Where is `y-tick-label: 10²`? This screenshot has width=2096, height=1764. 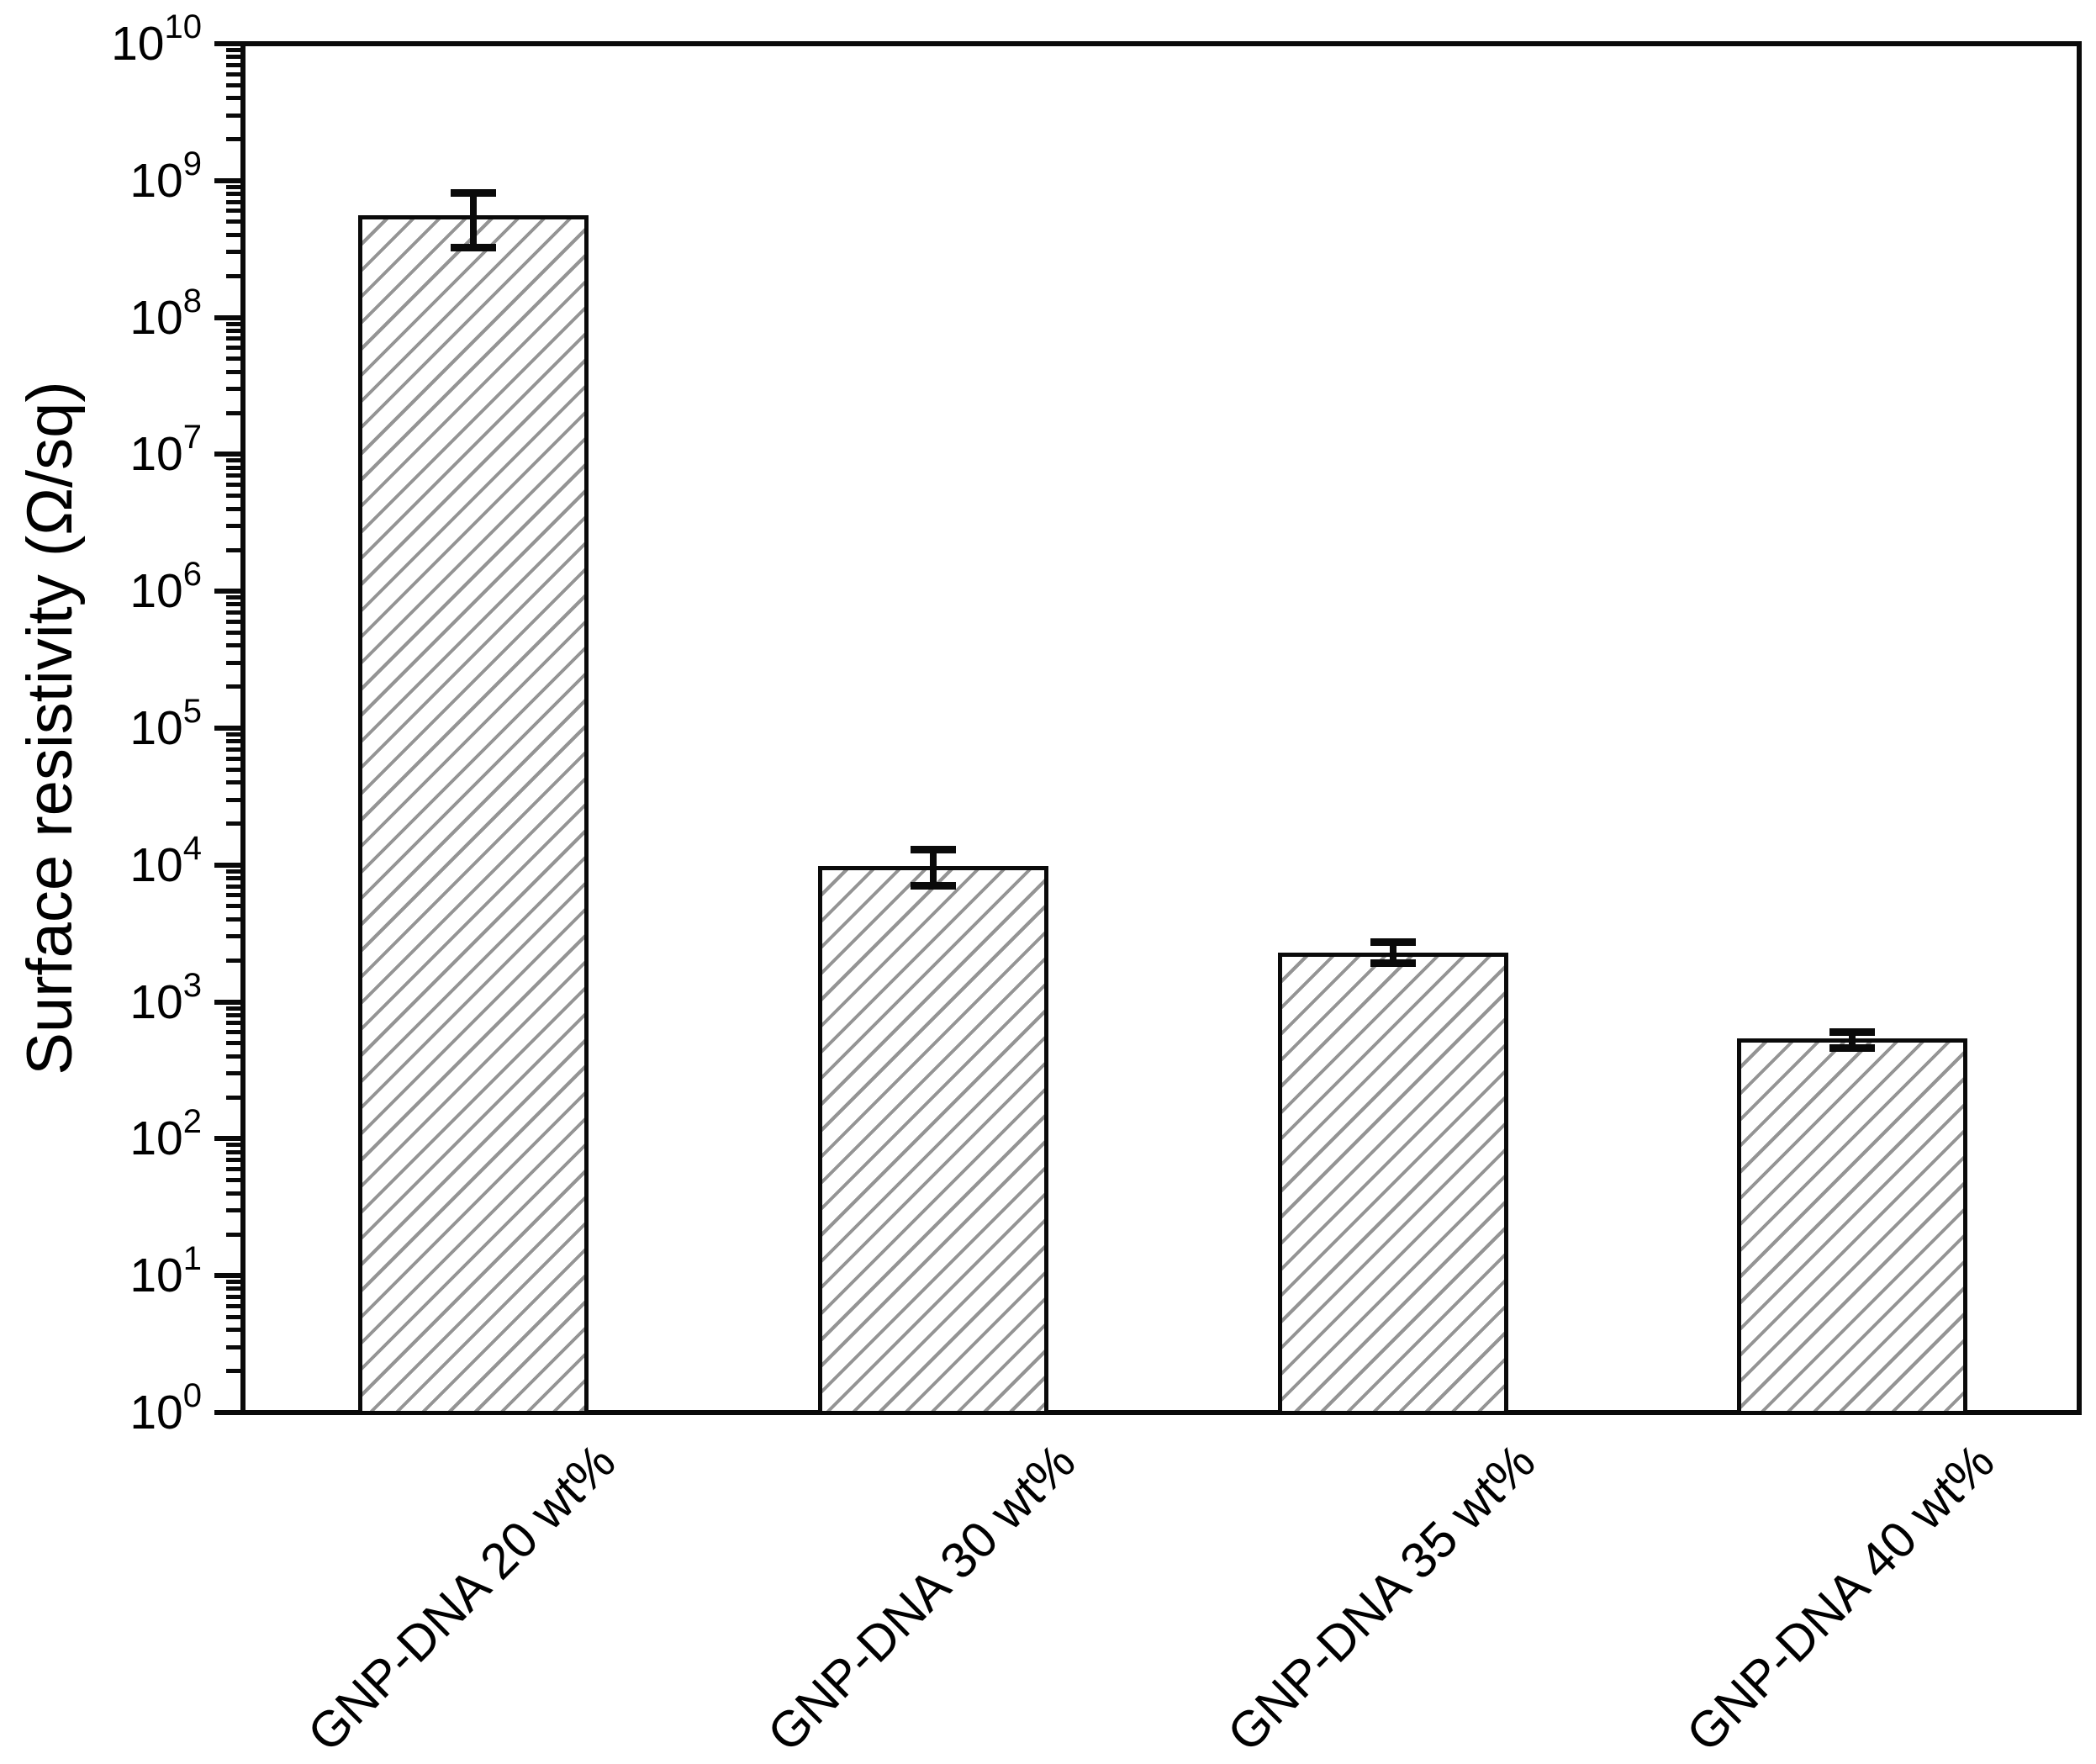
y-tick-label: 10² is located at coordinates (165, 1134).